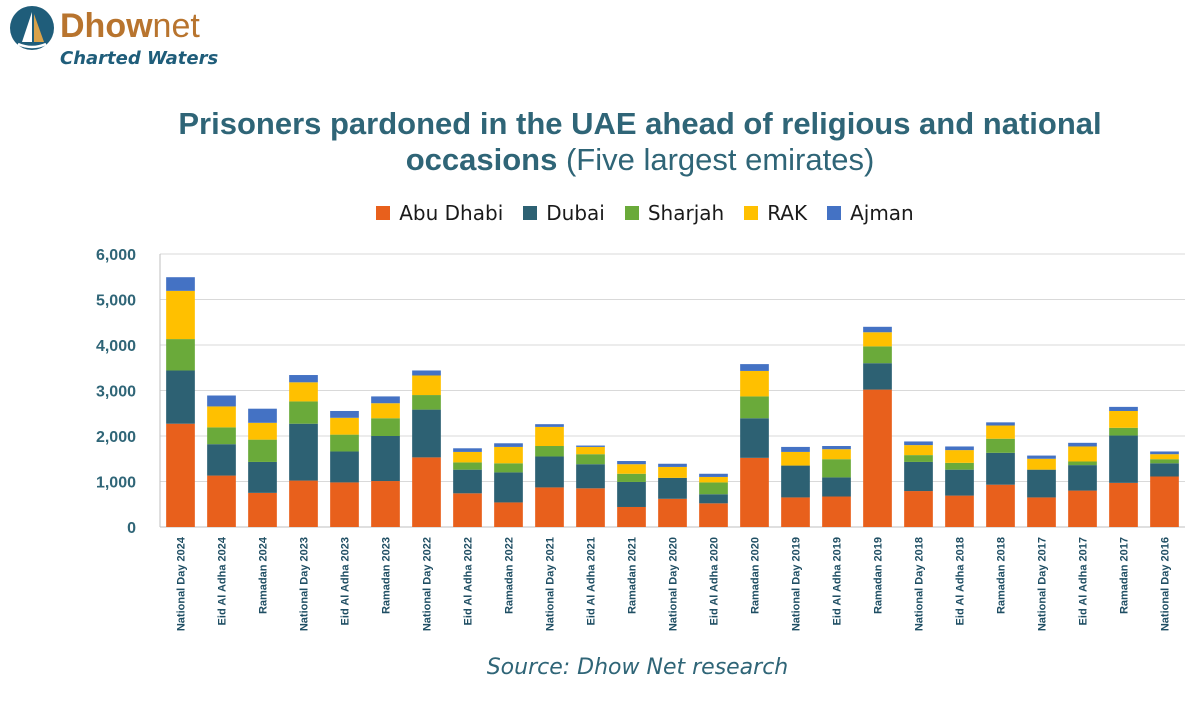  What do you see at coordinates (138, 39) in the screenshot?
I see `brand-logo: Dhownet Charted Waters` at bounding box center [138, 39].